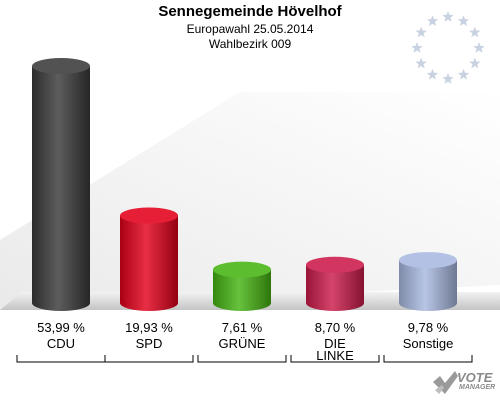 The height and width of the screenshot is (400, 500). Describe the element at coordinates (445, 382) in the screenshot. I see `vote-manager-checkmark-icon` at that location.